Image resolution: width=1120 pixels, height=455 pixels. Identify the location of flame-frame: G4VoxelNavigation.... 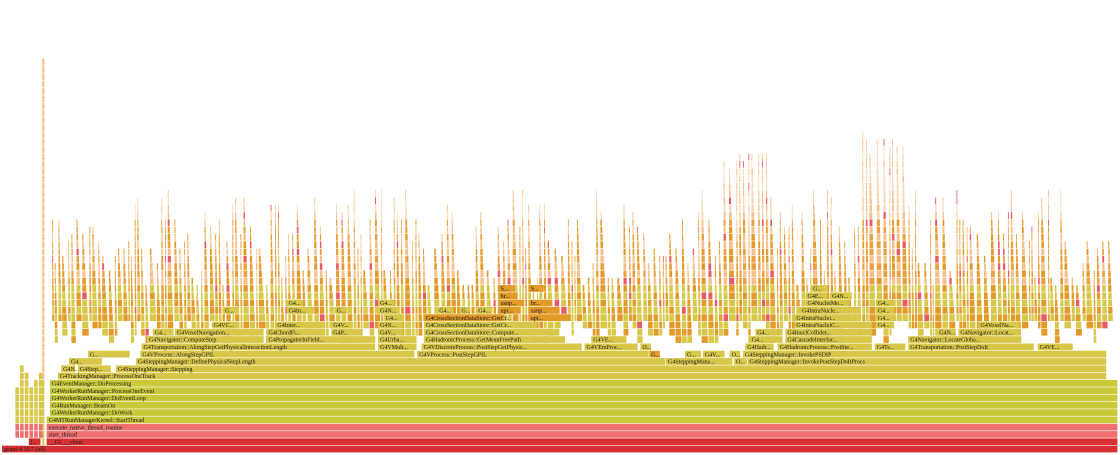
(219, 332).